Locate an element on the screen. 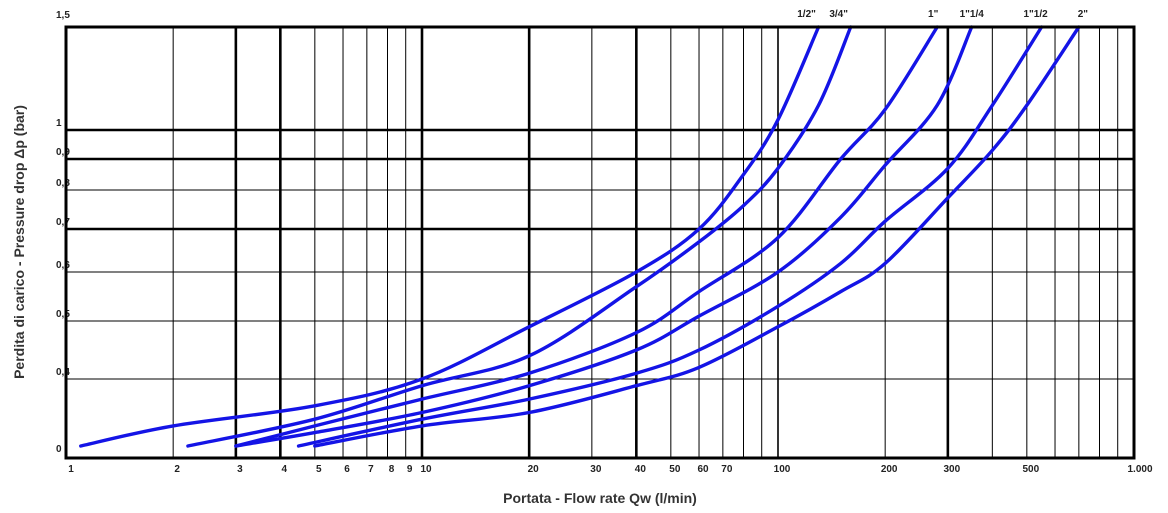 The height and width of the screenshot is (513, 1168). series-label: 1"1/2 is located at coordinates (1035, 14).